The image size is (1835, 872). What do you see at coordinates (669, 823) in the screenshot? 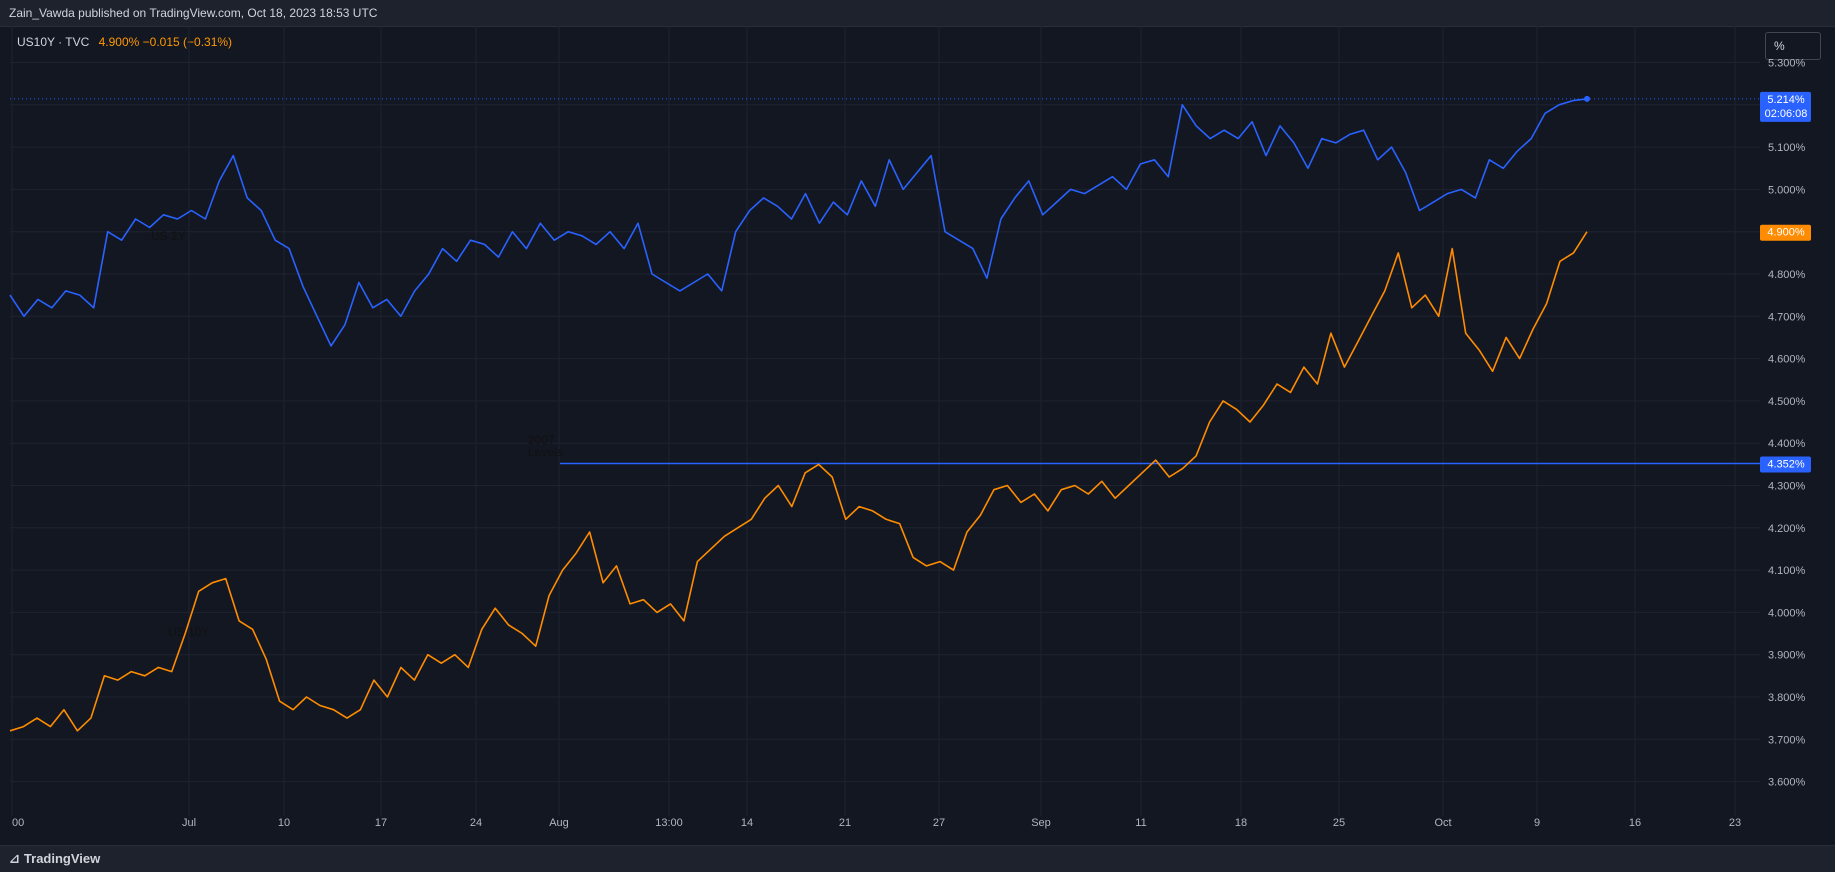
I see `time-tick-label: 13:00` at bounding box center [669, 823].